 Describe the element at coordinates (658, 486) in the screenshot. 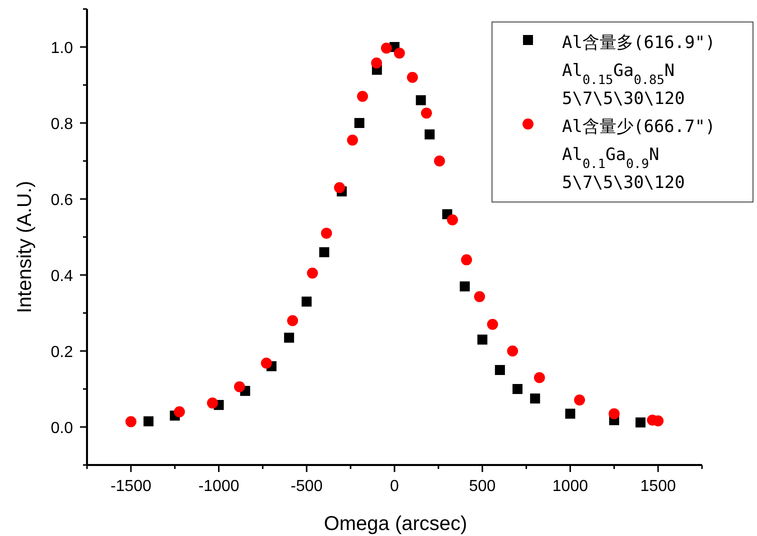

I see `x-tick-label: 1500` at that location.